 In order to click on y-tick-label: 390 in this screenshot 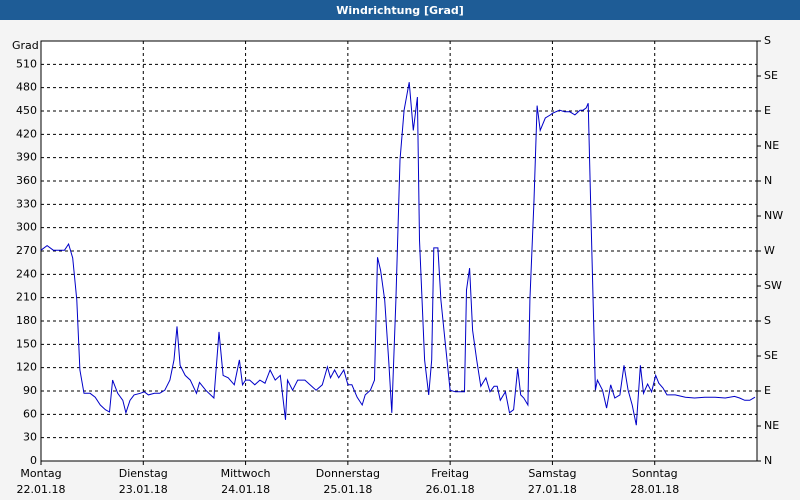, I will do `click(26, 157)`.